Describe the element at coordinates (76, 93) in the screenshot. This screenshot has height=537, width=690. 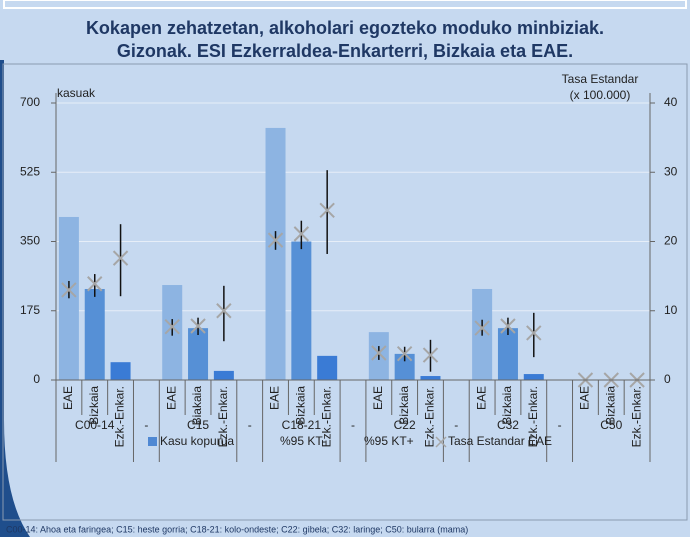
I see `y-axis-label: kasuak` at that location.